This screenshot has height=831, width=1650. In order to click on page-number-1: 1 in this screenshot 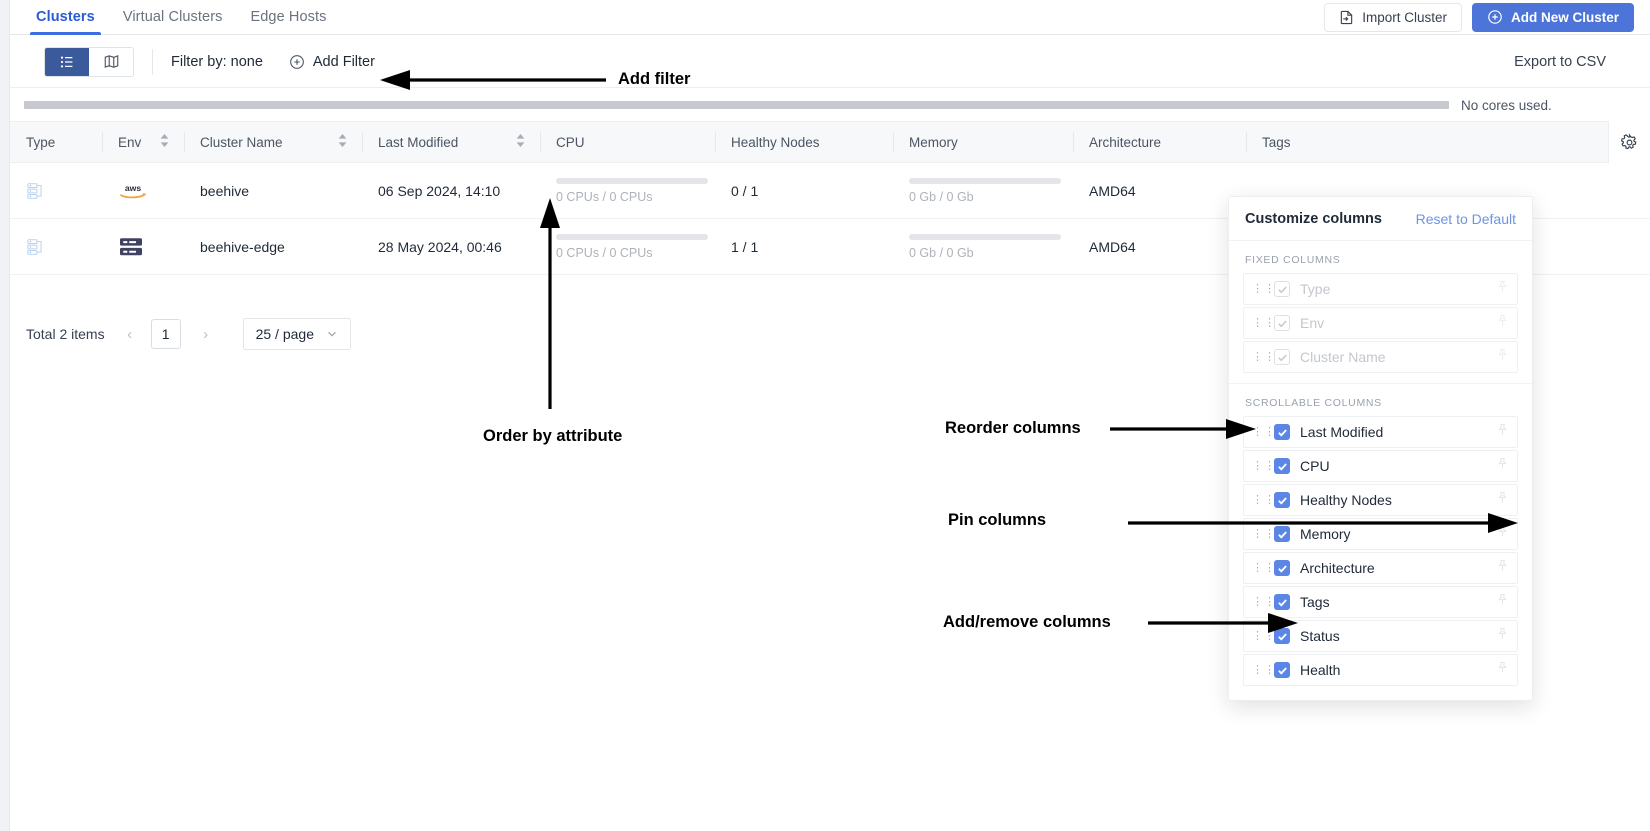, I will do `click(165, 334)`.